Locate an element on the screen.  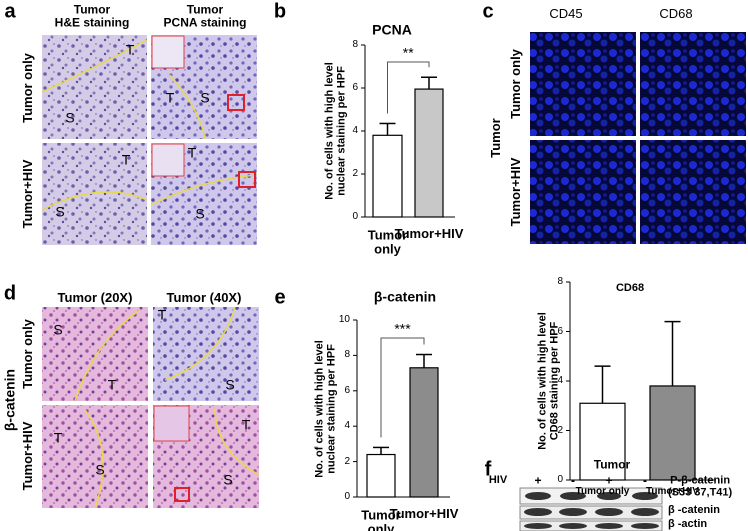
significance: ** is located at coordinates (408, 52).